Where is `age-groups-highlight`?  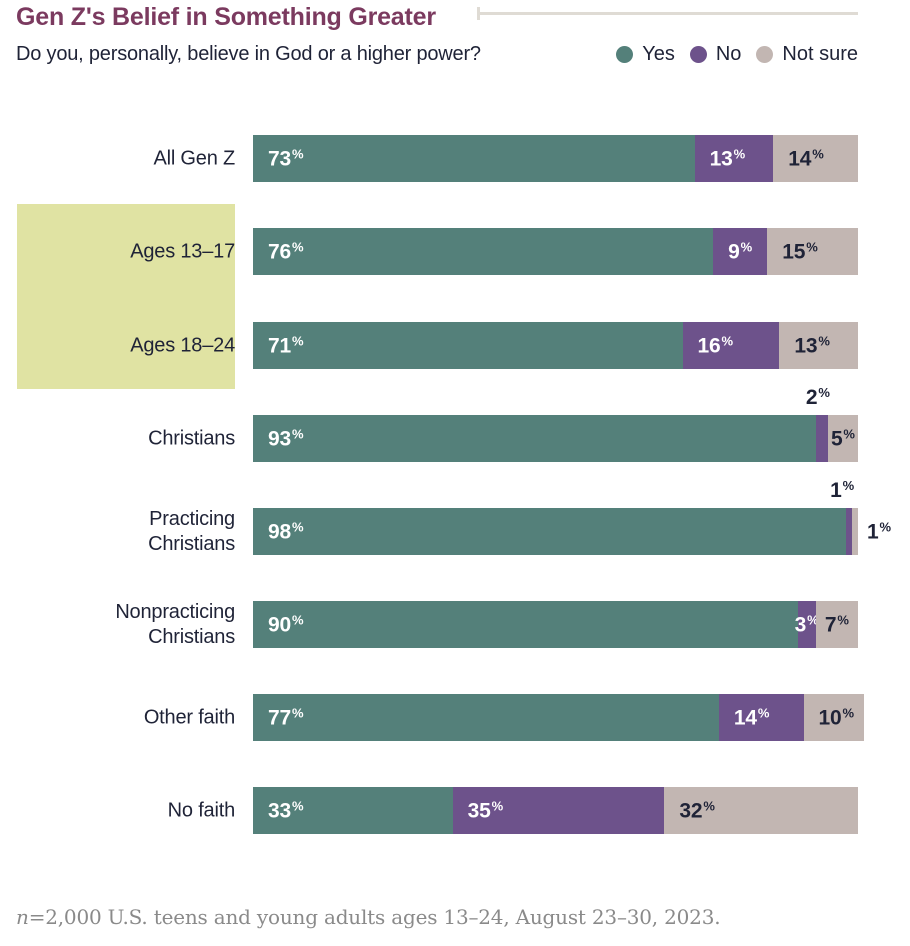
age-groups-highlight is located at coordinates (126, 296).